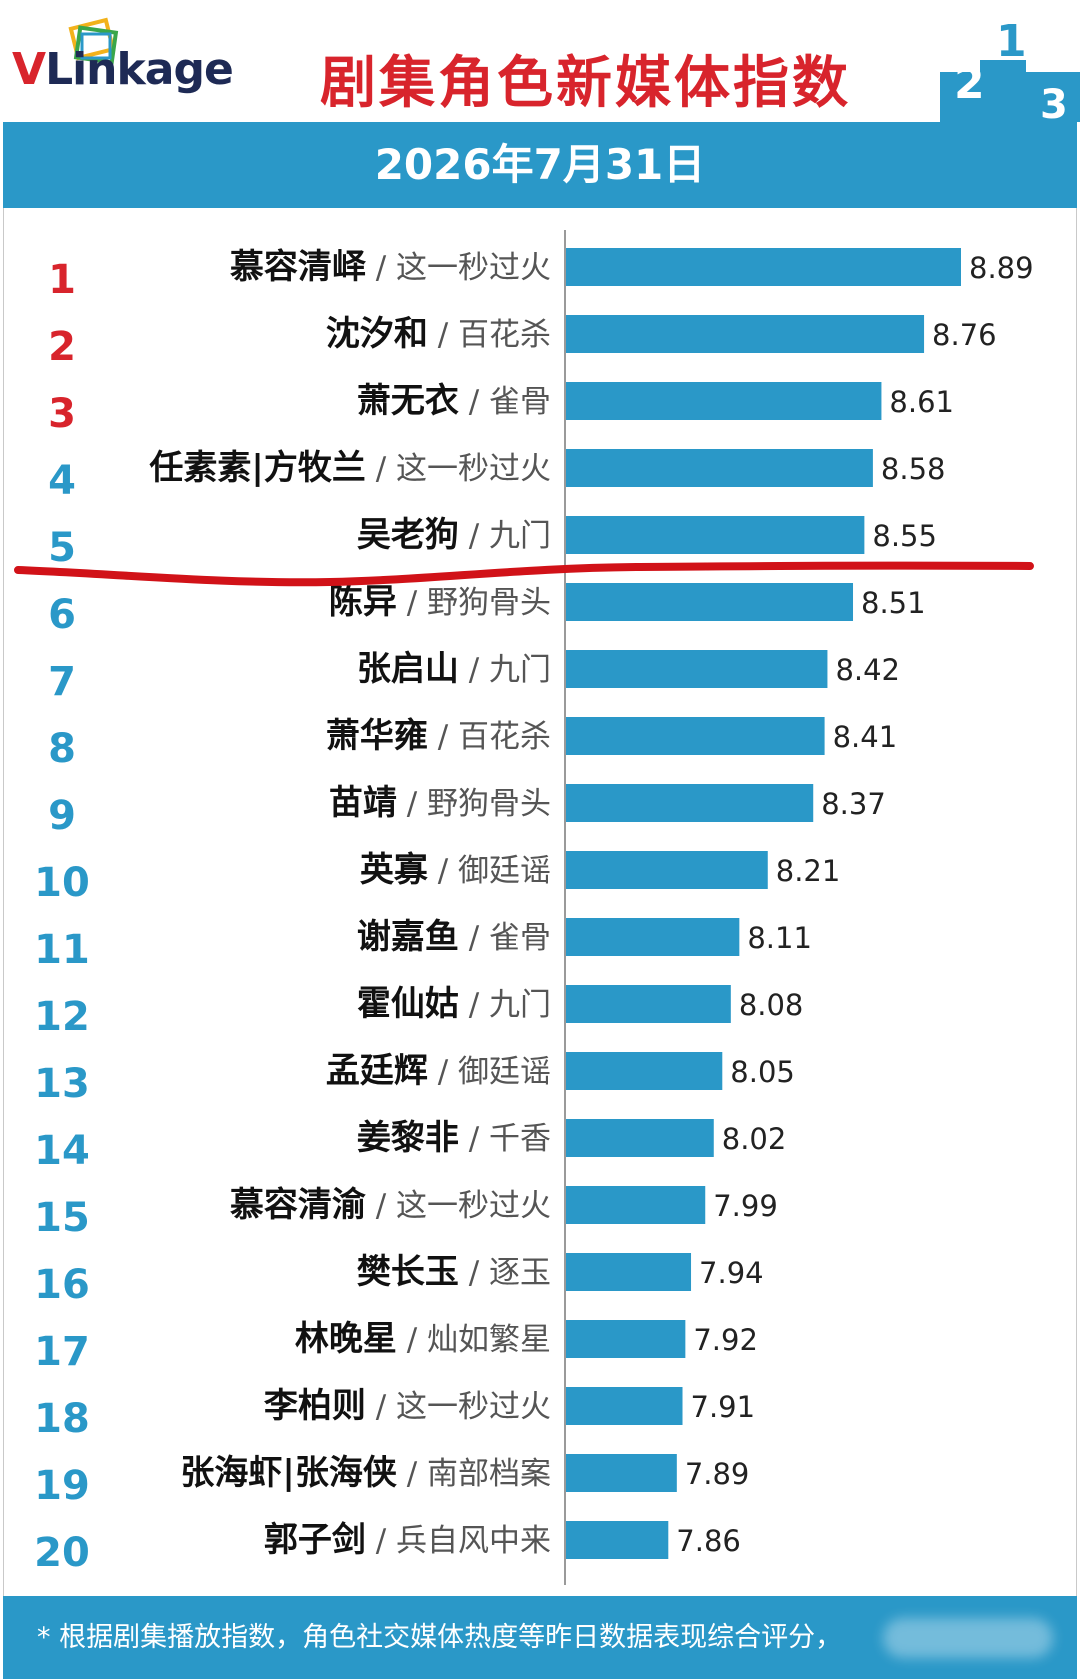 This screenshot has width=1080, height=1679. Describe the element at coordinates (489, 1340) in the screenshot. I see `show-name: 灿如繁星` at that location.